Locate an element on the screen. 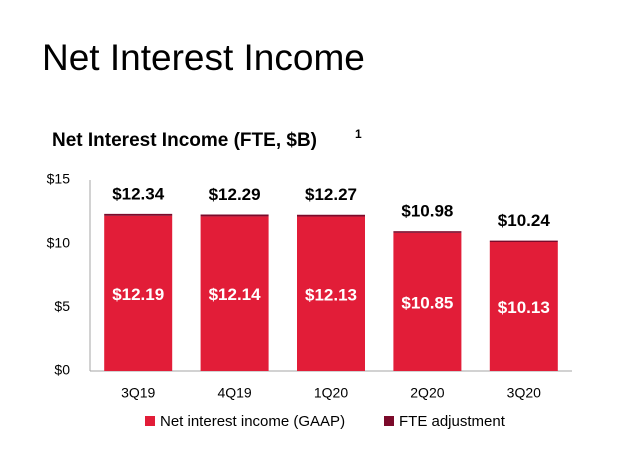 This screenshot has height=471, width=640. total-label: $12.29 is located at coordinates (235, 194).